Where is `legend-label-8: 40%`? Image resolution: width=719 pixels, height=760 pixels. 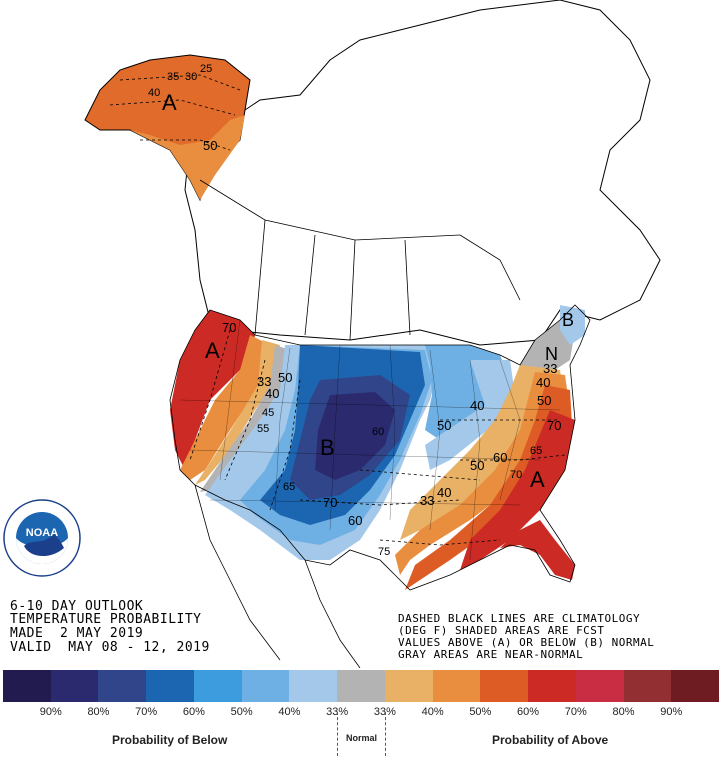 legend-label-8: 40% is located at coordinates (432, 712).